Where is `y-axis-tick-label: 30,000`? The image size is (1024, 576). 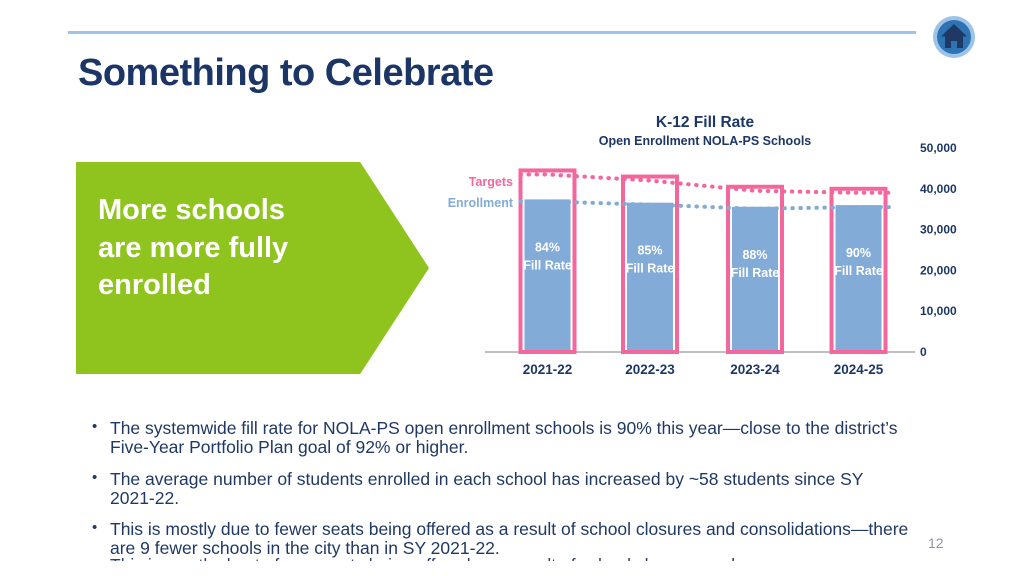
y-axis-tick-label: 30,000 is located at coordinates (938, 230).